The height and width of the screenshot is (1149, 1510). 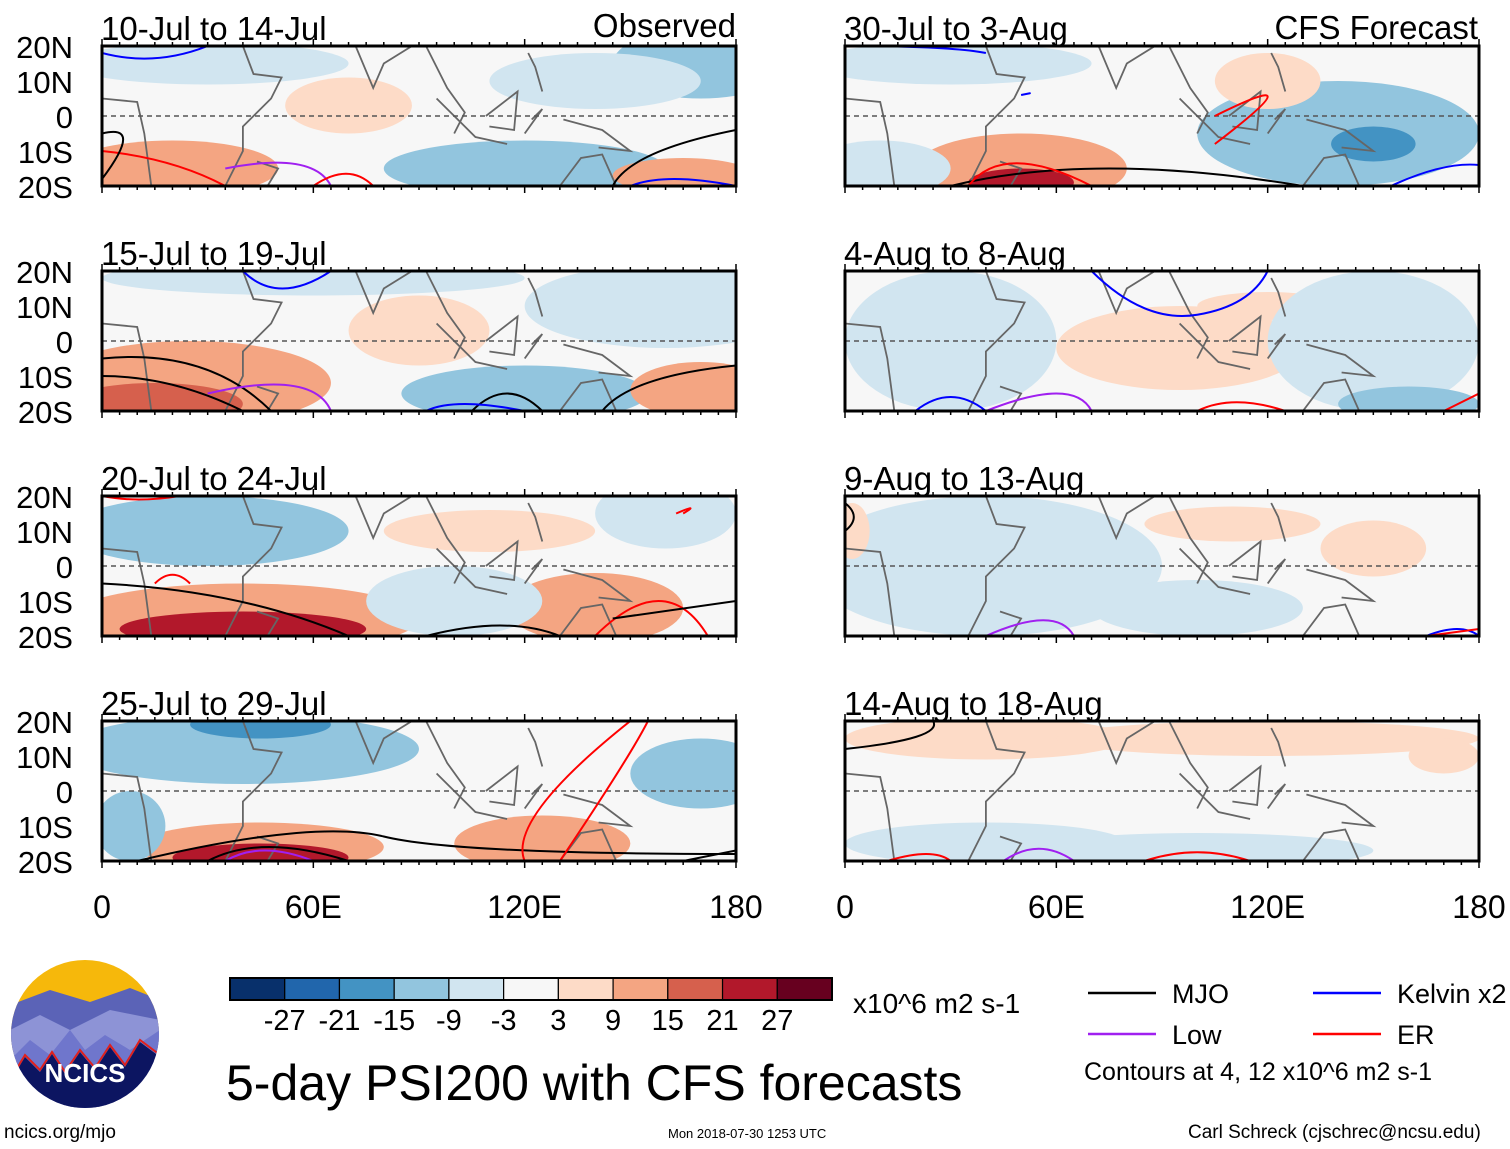 What do you see at coordinates (214, 478) in the screenshot?
I see `panel-title: 20-Jul to 24-Jul` at bounding box center [214, 478].